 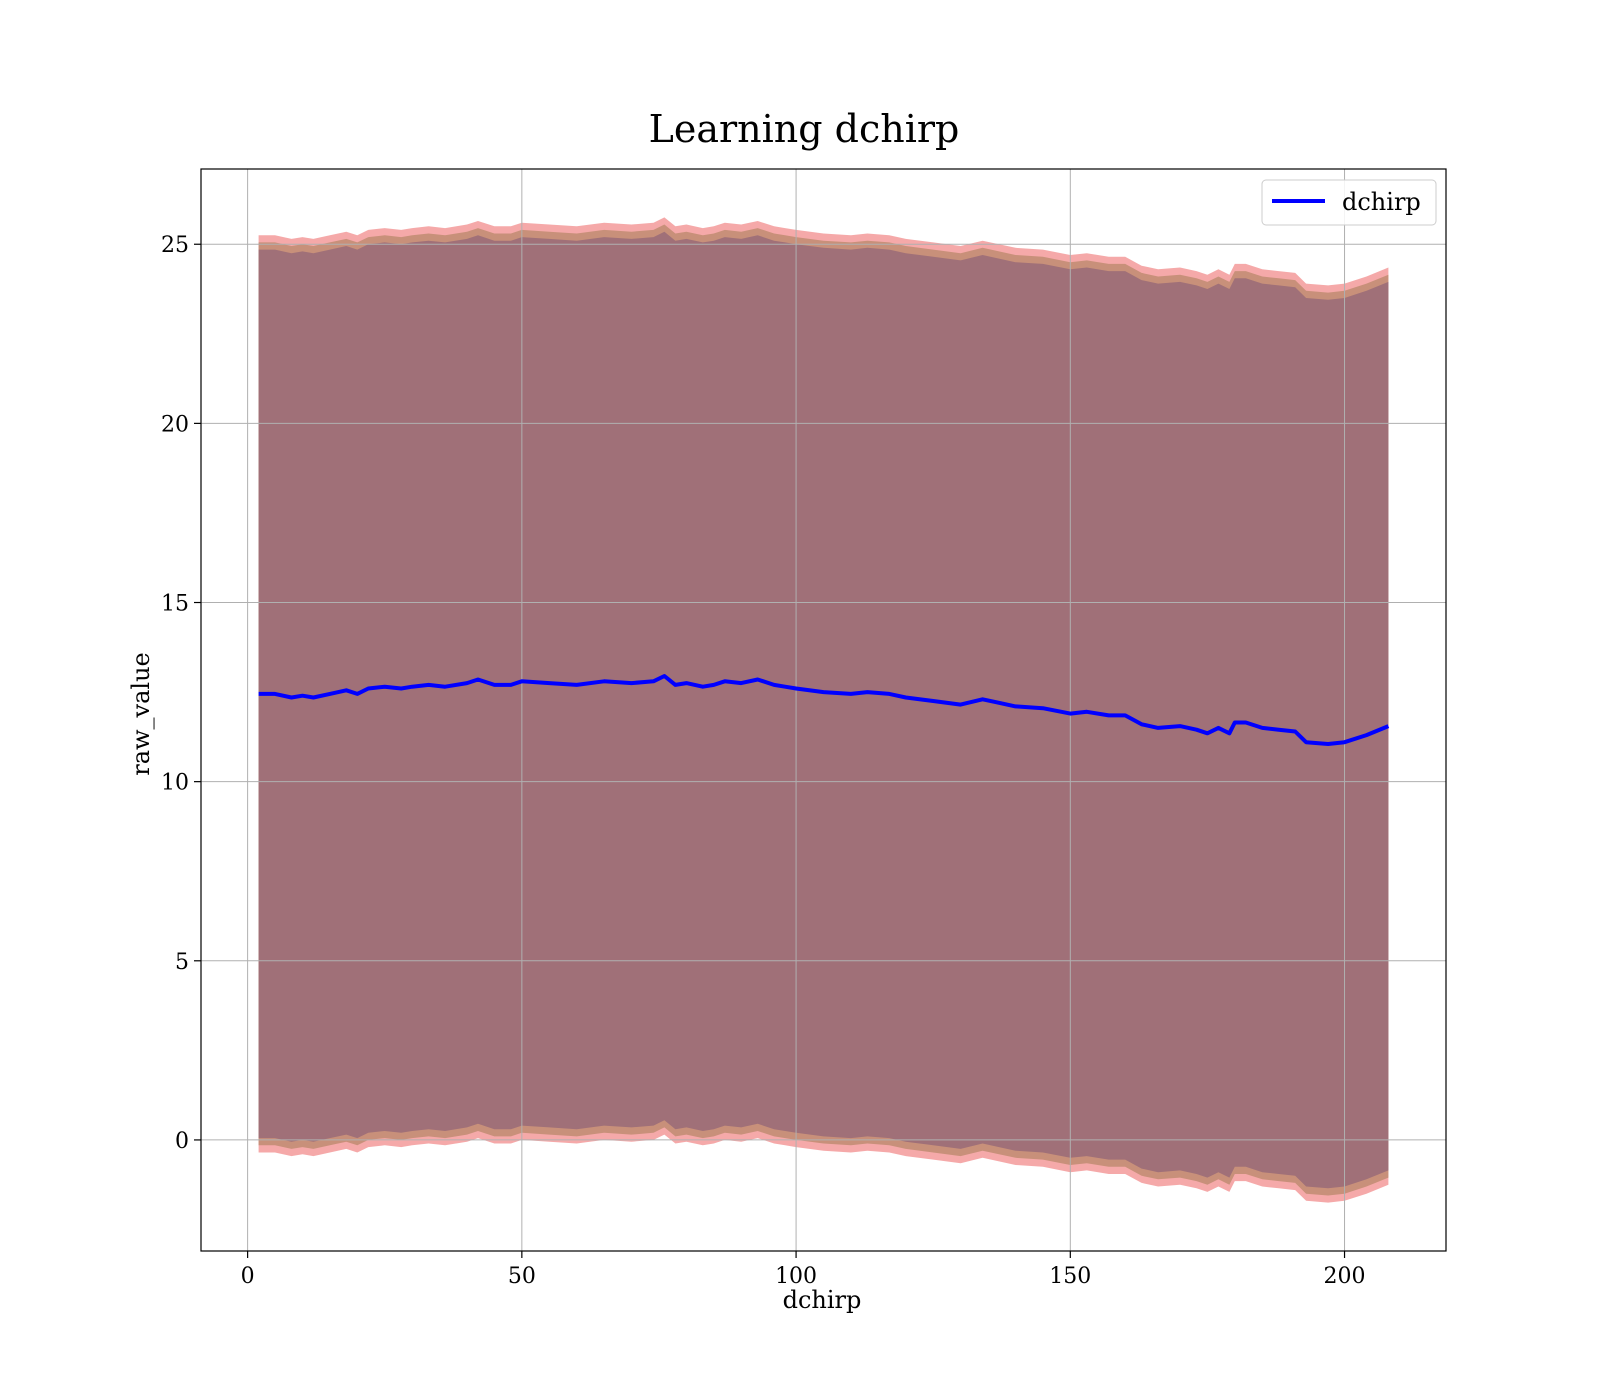 I want to click on y-axis: 0 5 10 15 20 25, so click(x=181, y=693).